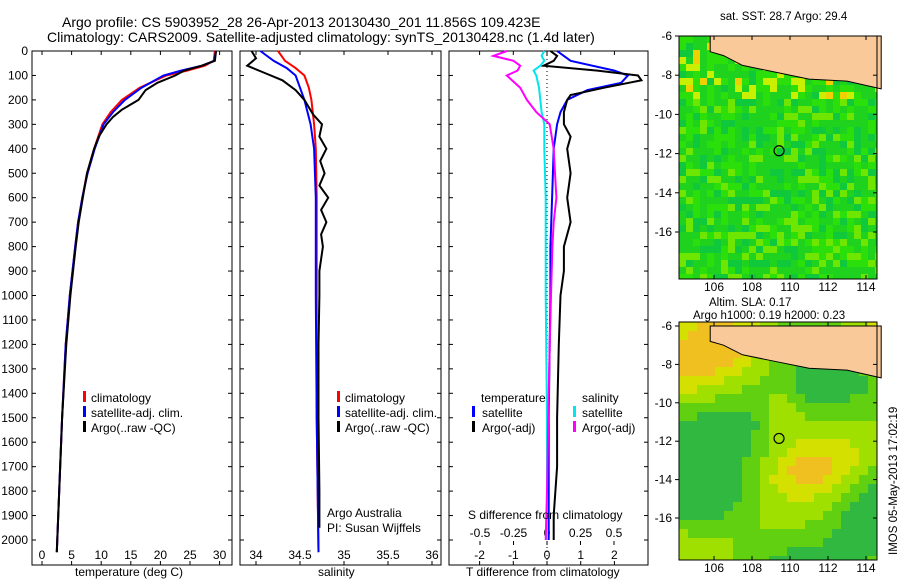 The width and height of the screenshot is (900, 580). Describe the element at coordinates (18, 100) in the screenshot. I see `y-tick-label: 200` at that location.